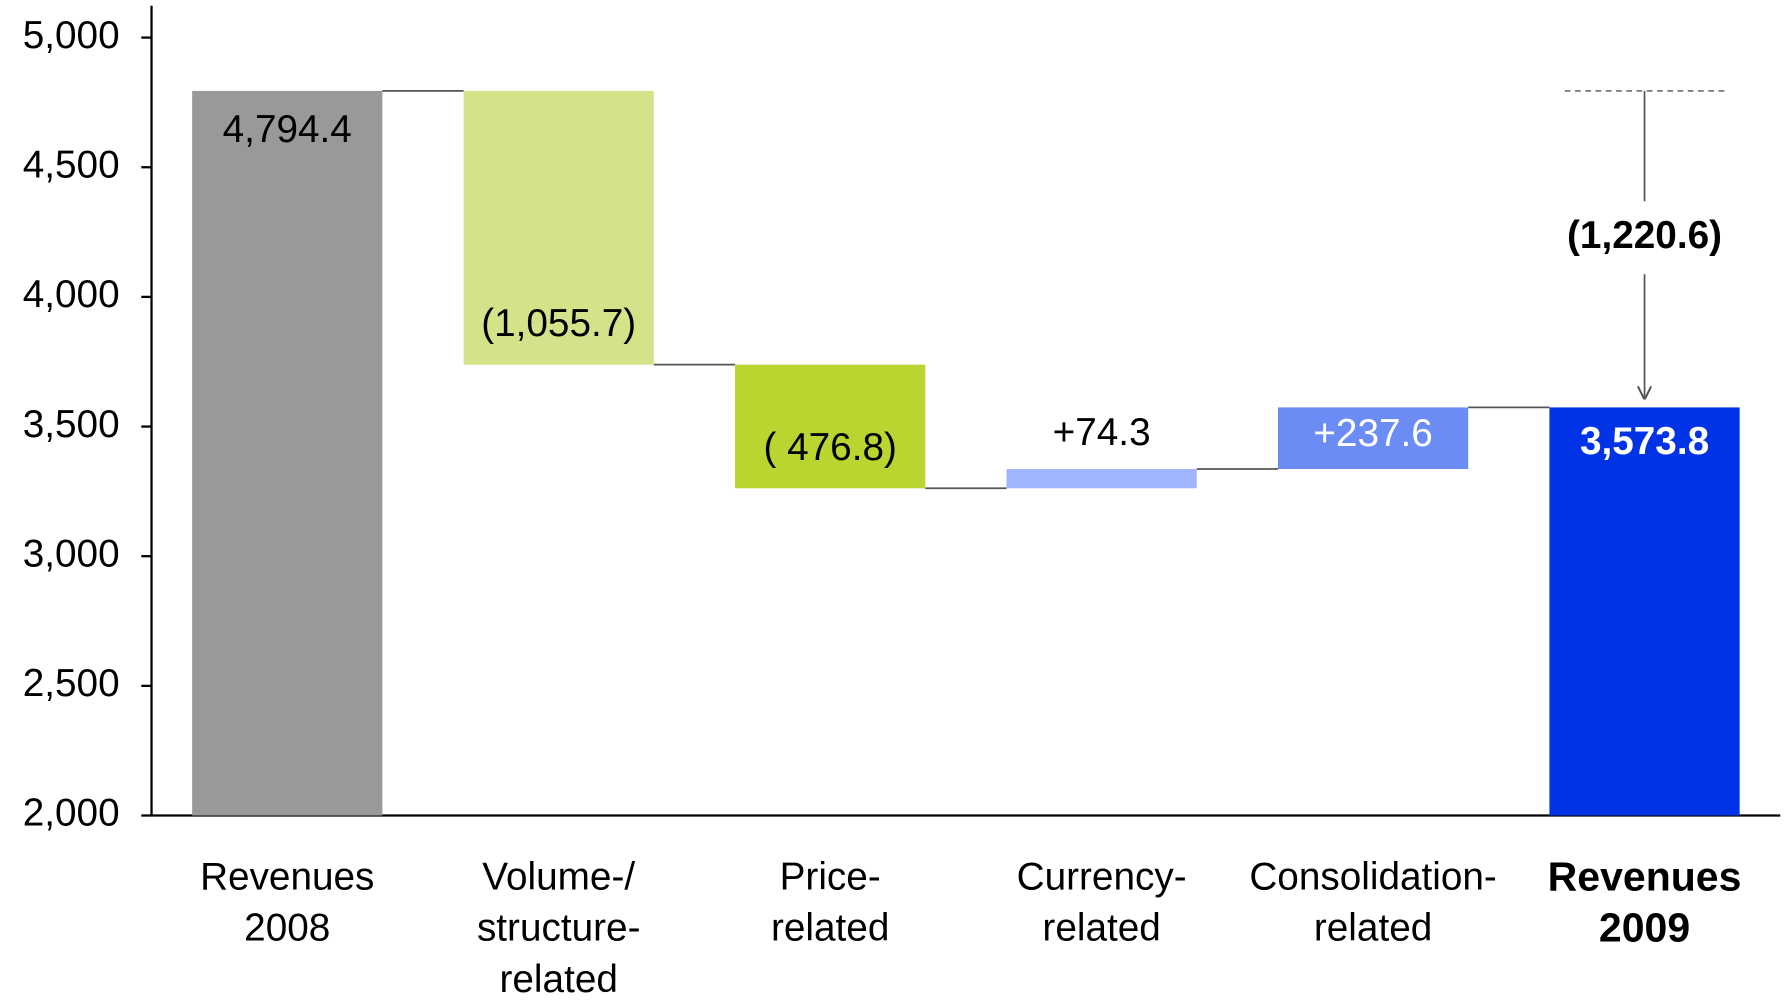 The width and height of the screenshot is (1786, 1008). I want to click on x-tick-label: Consolidation-related, so click(1373, 903).